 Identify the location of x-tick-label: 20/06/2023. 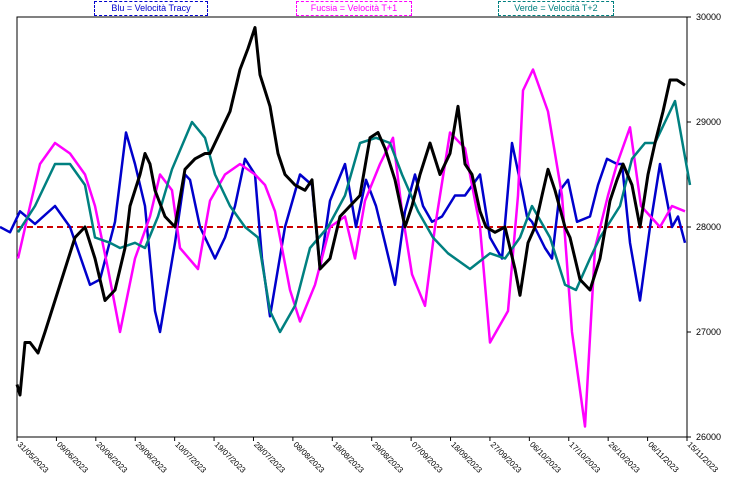
(111, 457).